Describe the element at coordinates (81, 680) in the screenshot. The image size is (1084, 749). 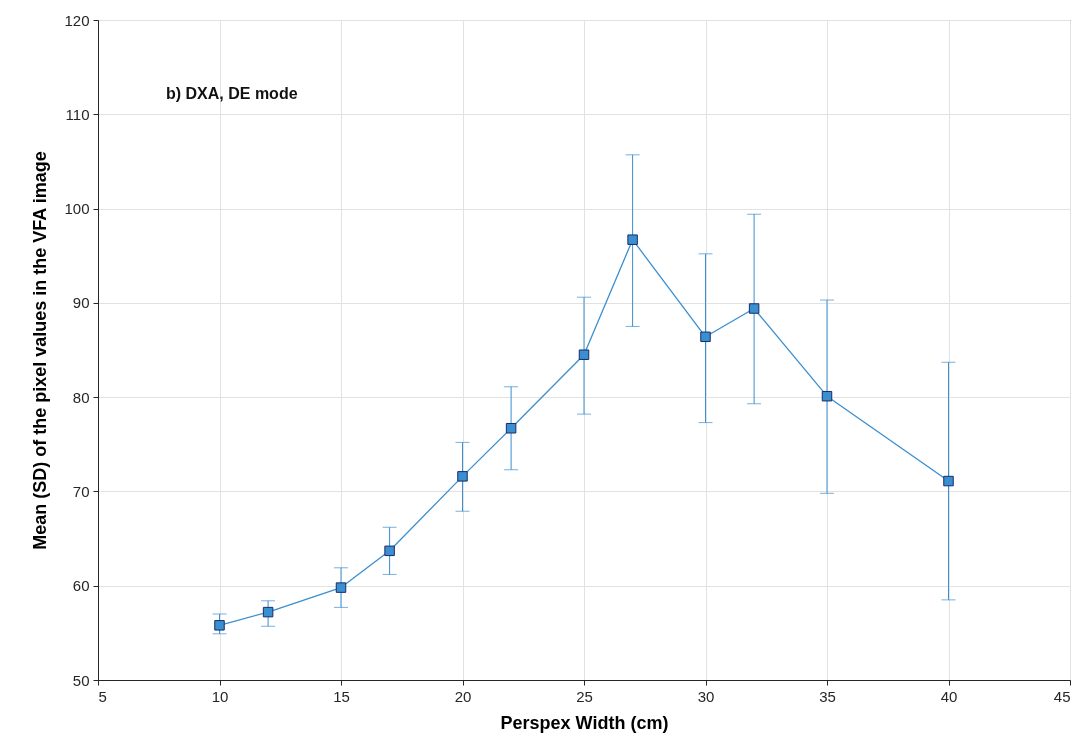
I see `y-tick-label: 50` at that location.